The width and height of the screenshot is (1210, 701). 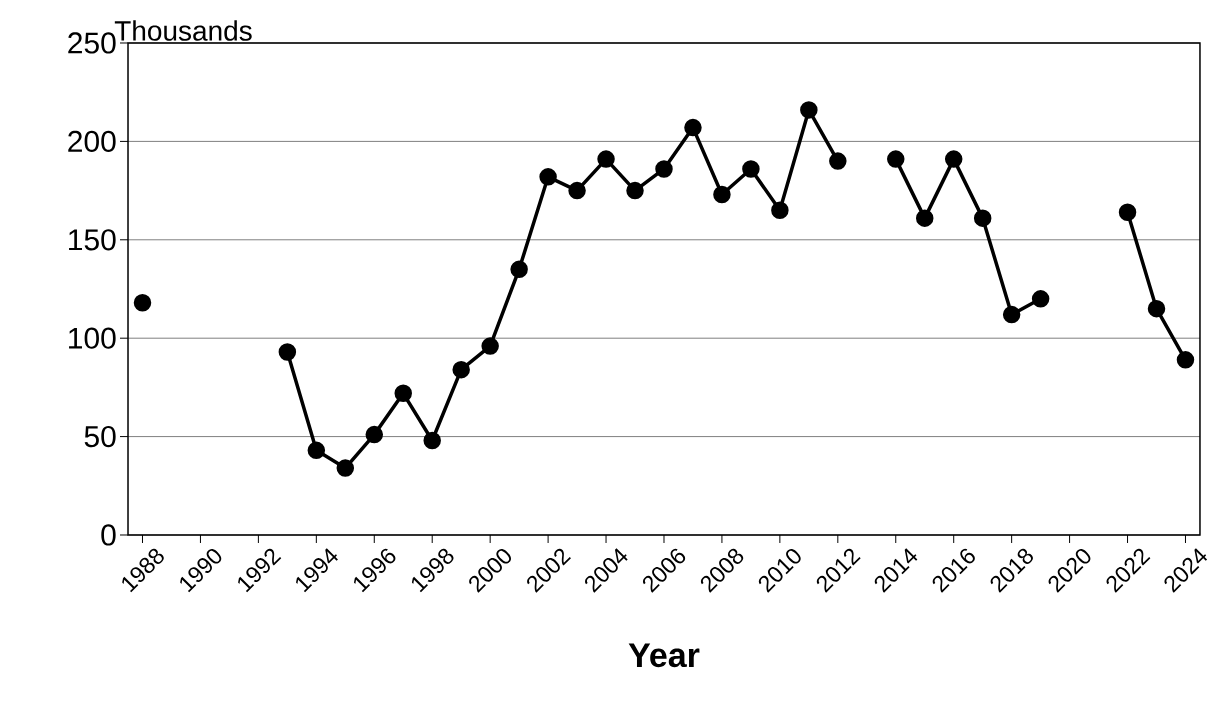 I want to click on y-tick-label: 50, so click(x=100, y=436).